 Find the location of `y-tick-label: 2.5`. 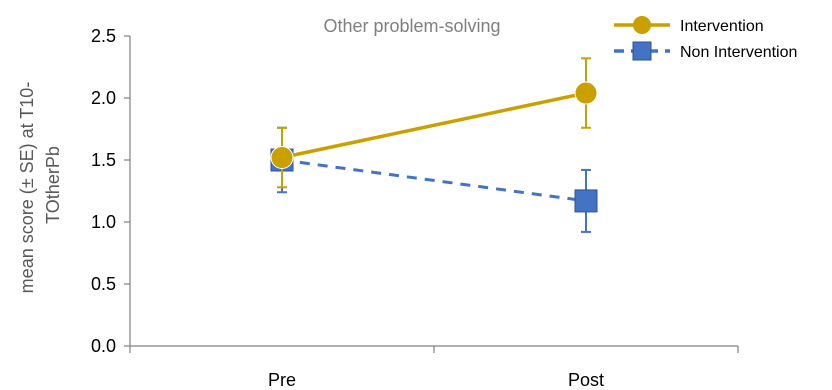

y-tick-label: 2.5 is located at coordinates (103, 36).